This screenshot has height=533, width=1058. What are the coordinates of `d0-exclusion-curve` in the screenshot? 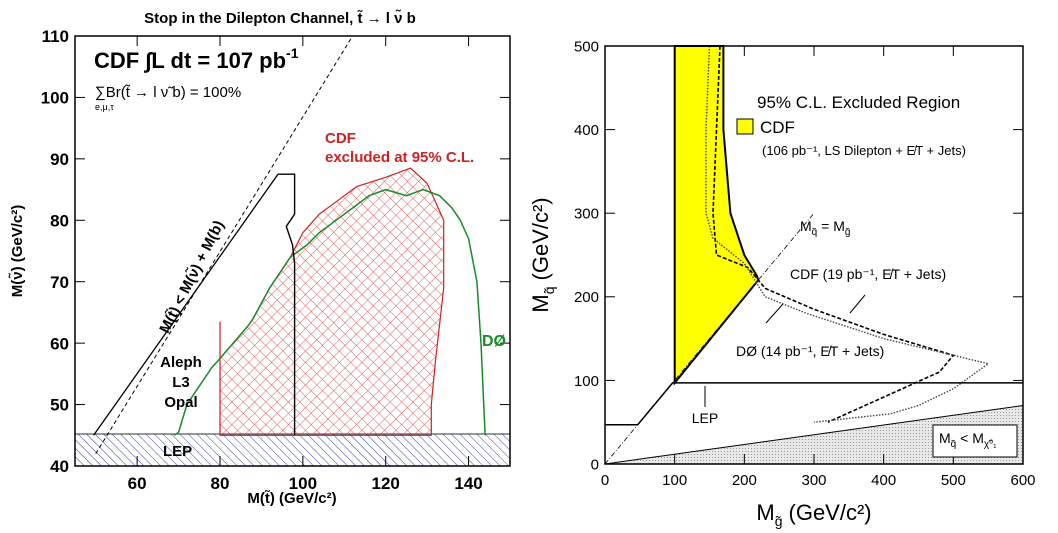 It's located at (329, 312).